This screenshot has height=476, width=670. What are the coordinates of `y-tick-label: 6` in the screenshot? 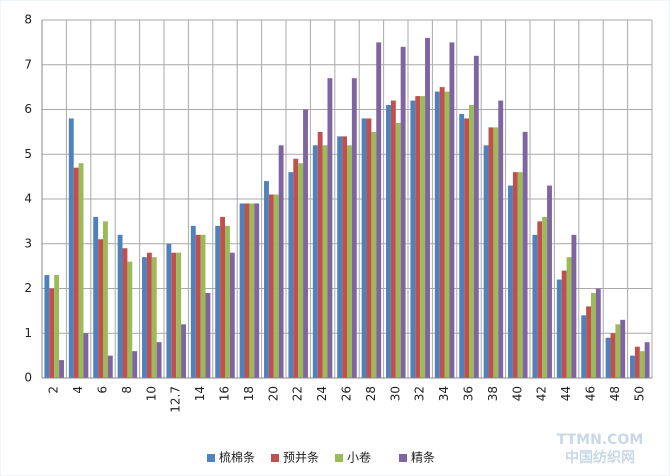 It's located at (28, 109).